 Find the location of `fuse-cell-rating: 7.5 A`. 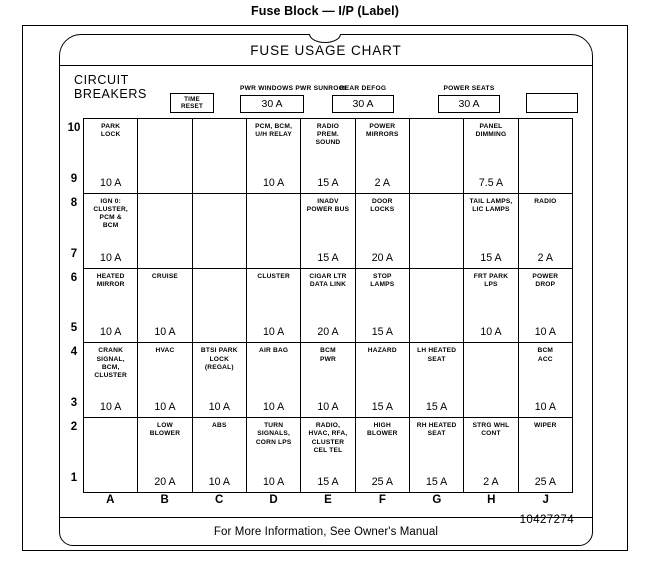

fuse-cell-rating: 7.5 A is located at coordinates (491, 182).